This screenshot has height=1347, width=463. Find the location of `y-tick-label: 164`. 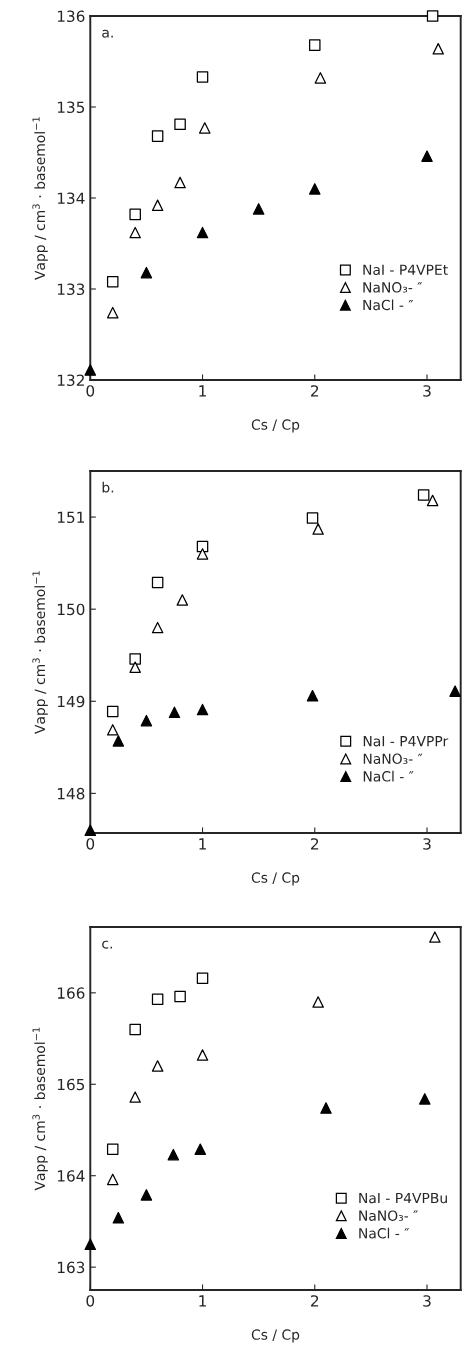

y-tick-label: 164 is located at coordinates (71, 1176).